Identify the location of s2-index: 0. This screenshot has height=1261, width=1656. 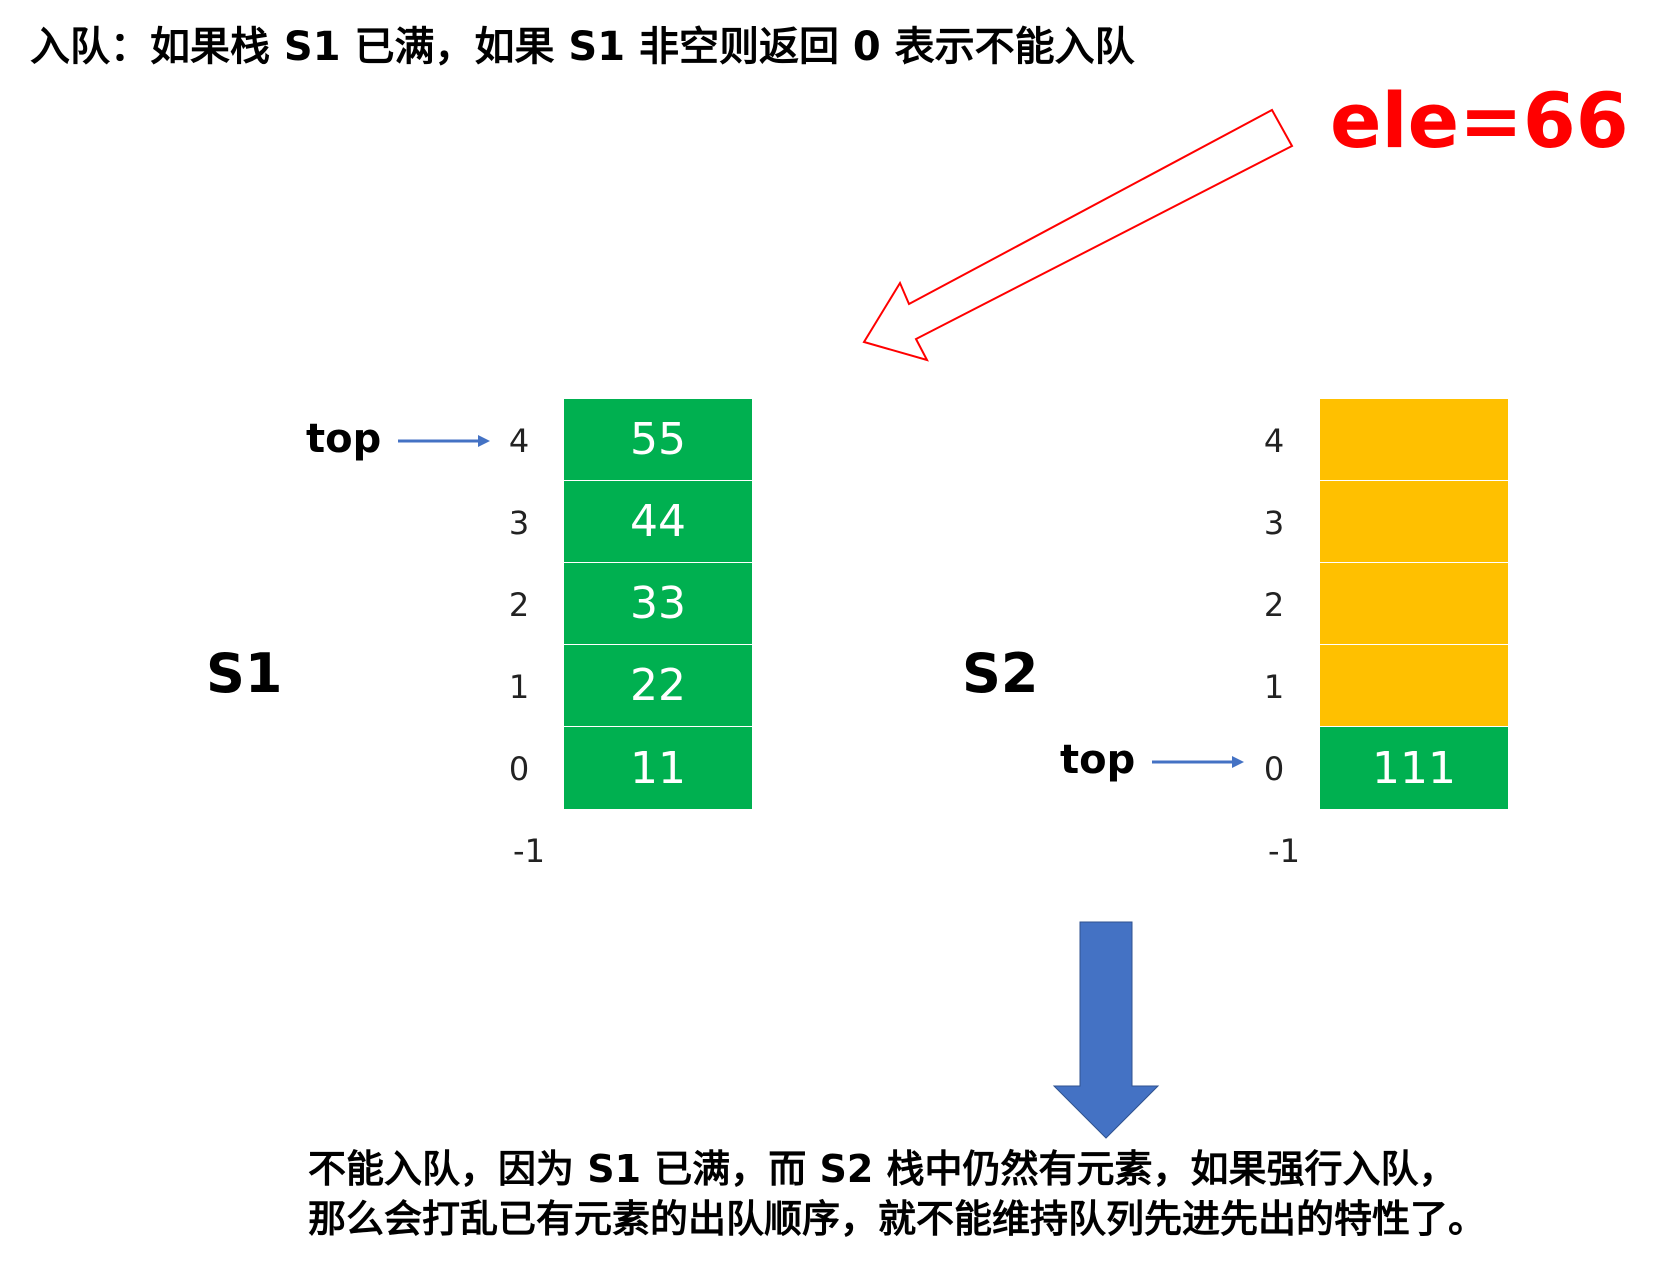
(1274, 769).